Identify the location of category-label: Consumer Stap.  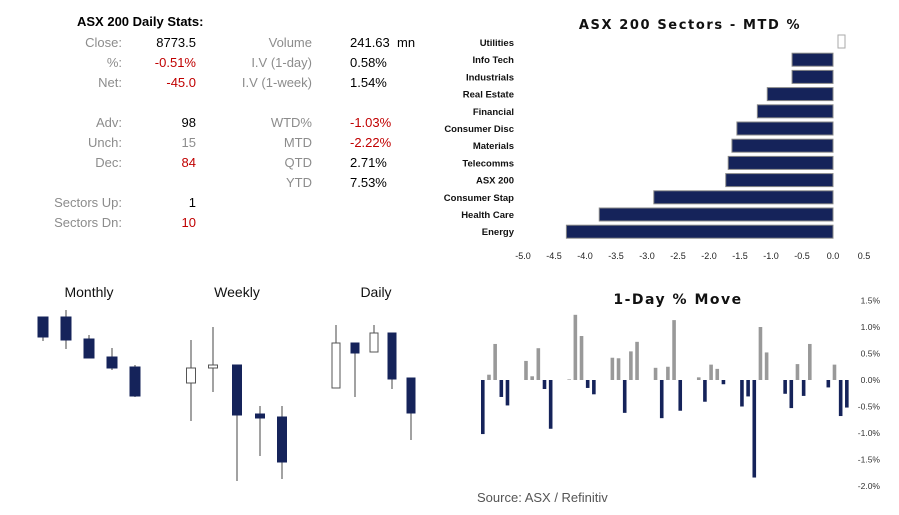
(479, 198).